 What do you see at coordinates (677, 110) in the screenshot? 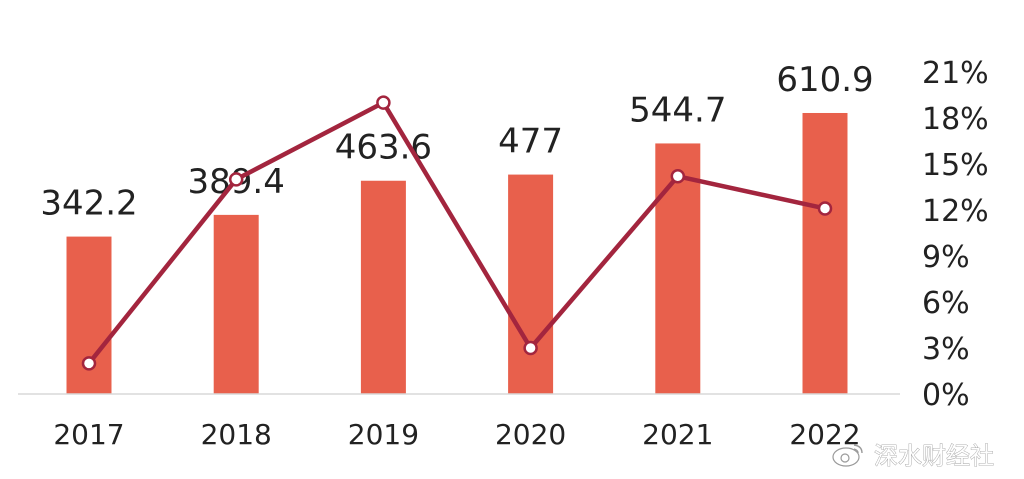
I see `bar-value-label-2021: 544.7` at bounding box center [677, 110].